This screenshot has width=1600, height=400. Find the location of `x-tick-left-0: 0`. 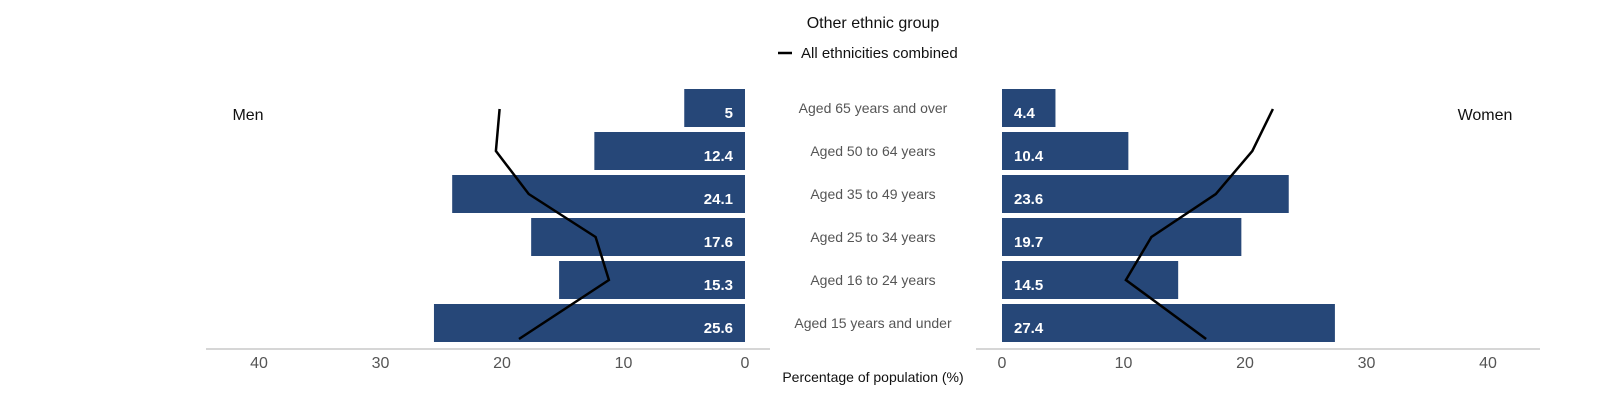

x-tick-left-0: 0 is located at coordinates (745, 363).